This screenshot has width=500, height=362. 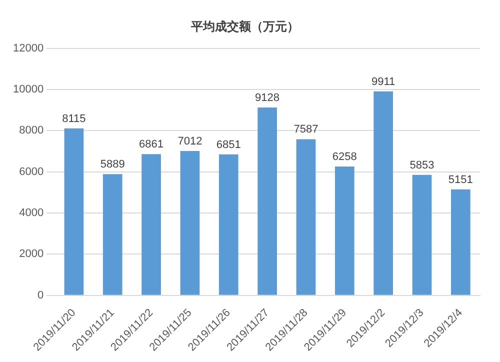 What do you see at coordinates (40, 295) in the screenshot?
I see `y-tick-label: 0` at bounding box center [40, 295].